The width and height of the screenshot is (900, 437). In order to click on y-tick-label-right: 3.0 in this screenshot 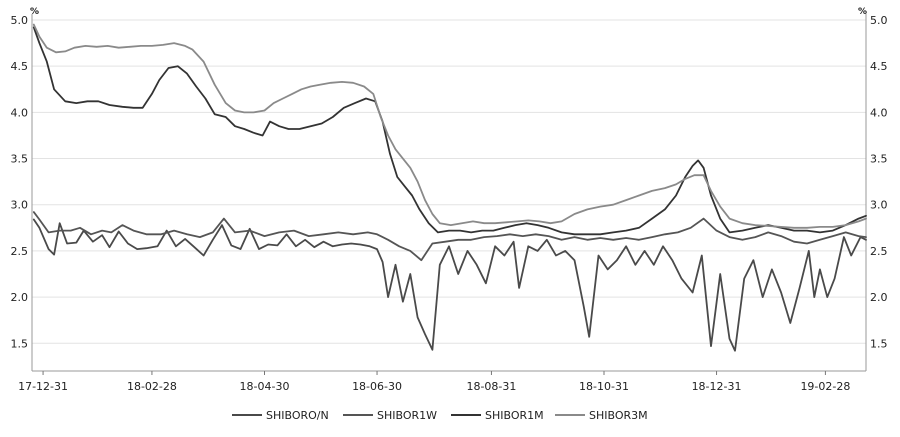, I will do `click(879, 205)`.